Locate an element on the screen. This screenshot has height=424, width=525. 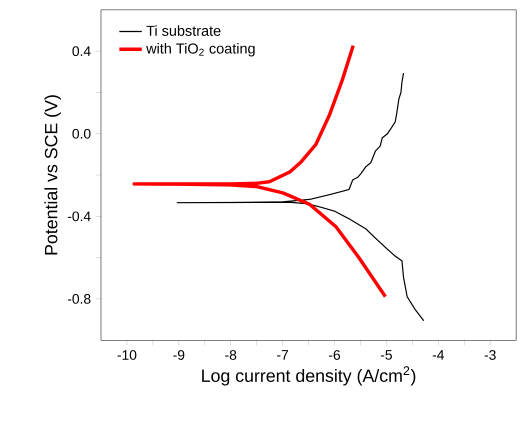
x-tick-label: -4 is located at coordinates (438, 355).